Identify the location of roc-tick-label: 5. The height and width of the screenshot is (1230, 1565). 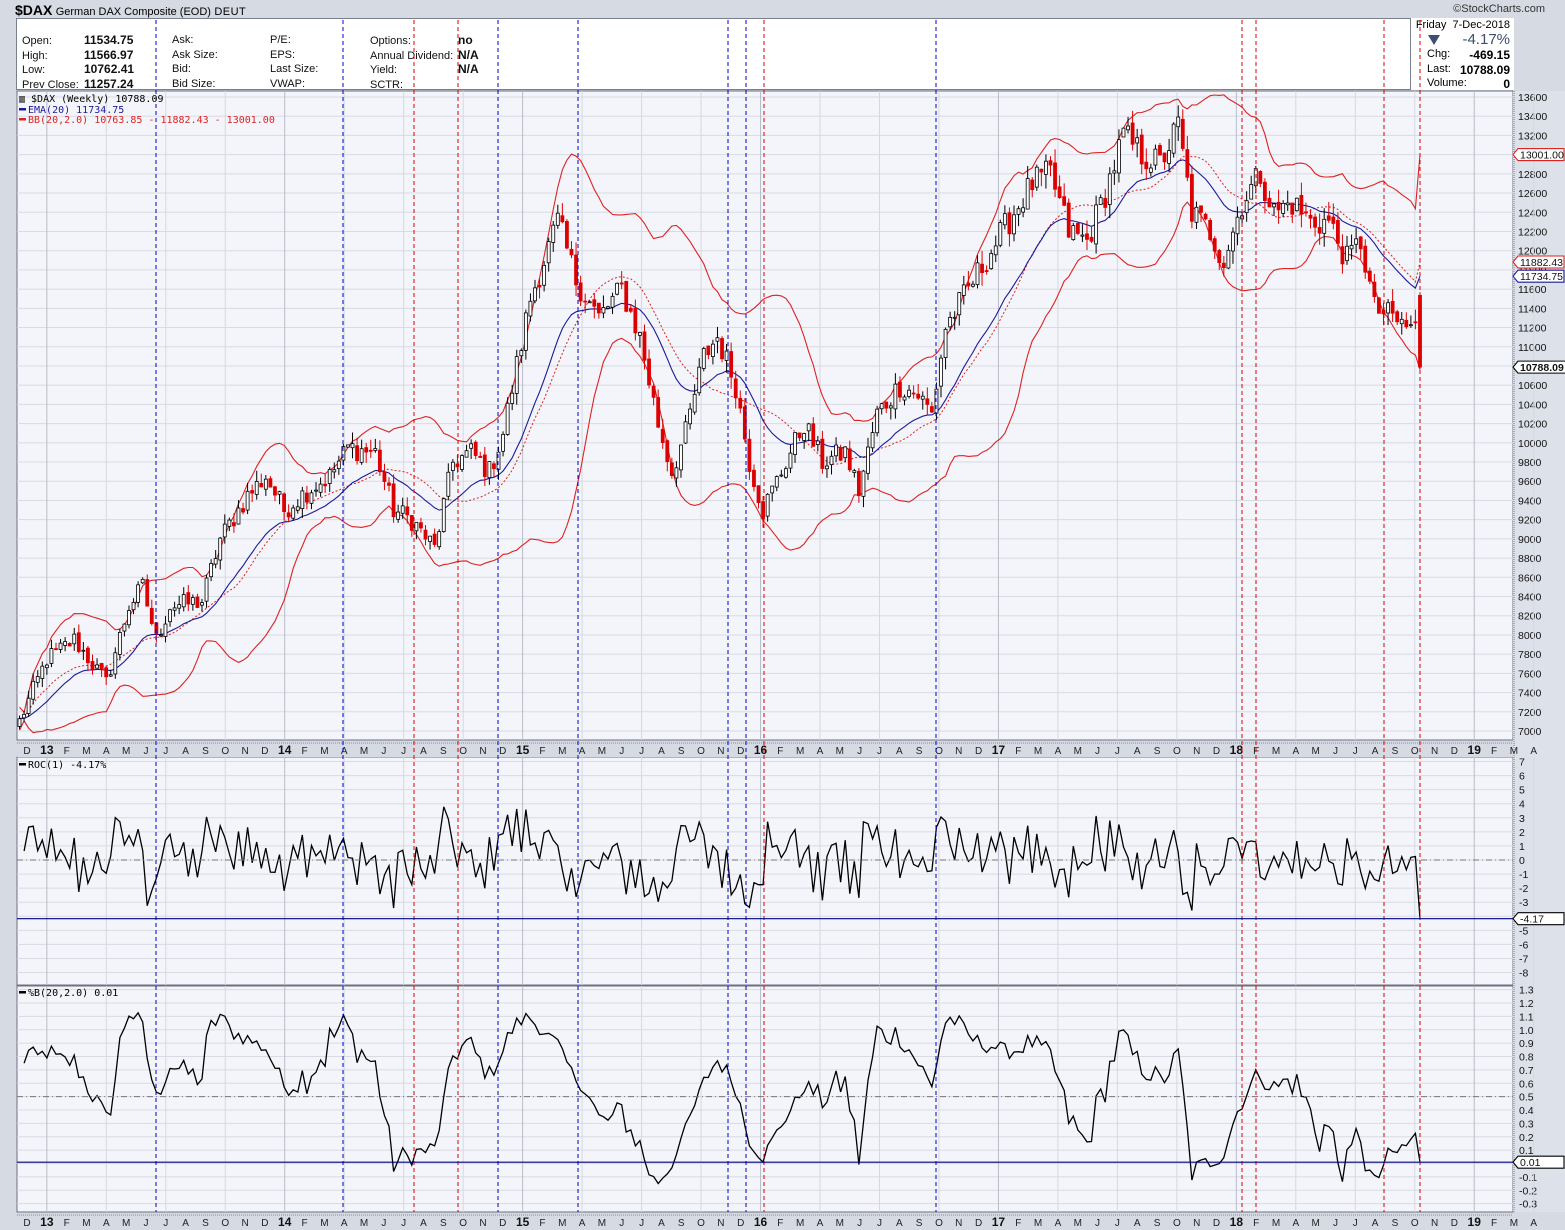
(1522, 791).